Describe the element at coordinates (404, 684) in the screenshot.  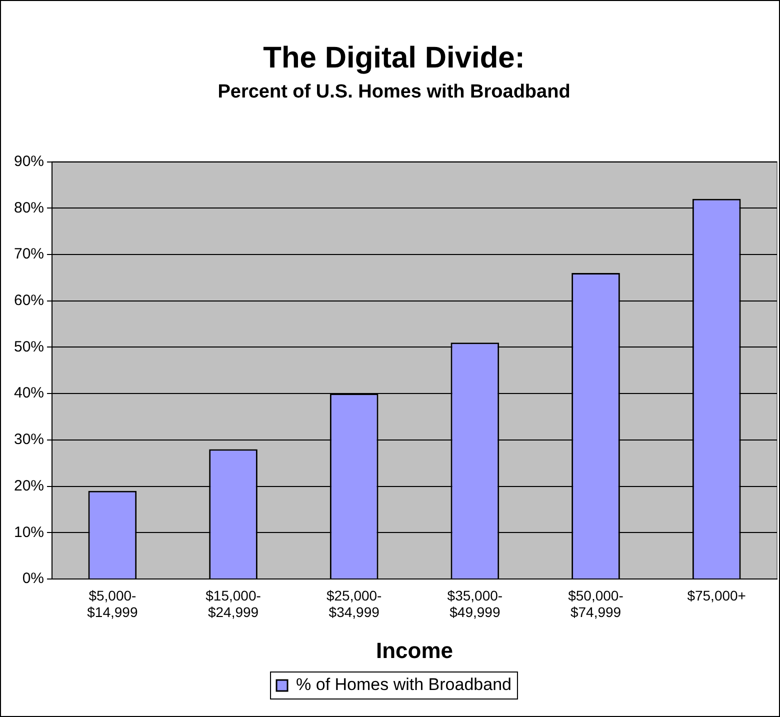
I see `legend-label: % of Homes with Broadband` at that location.